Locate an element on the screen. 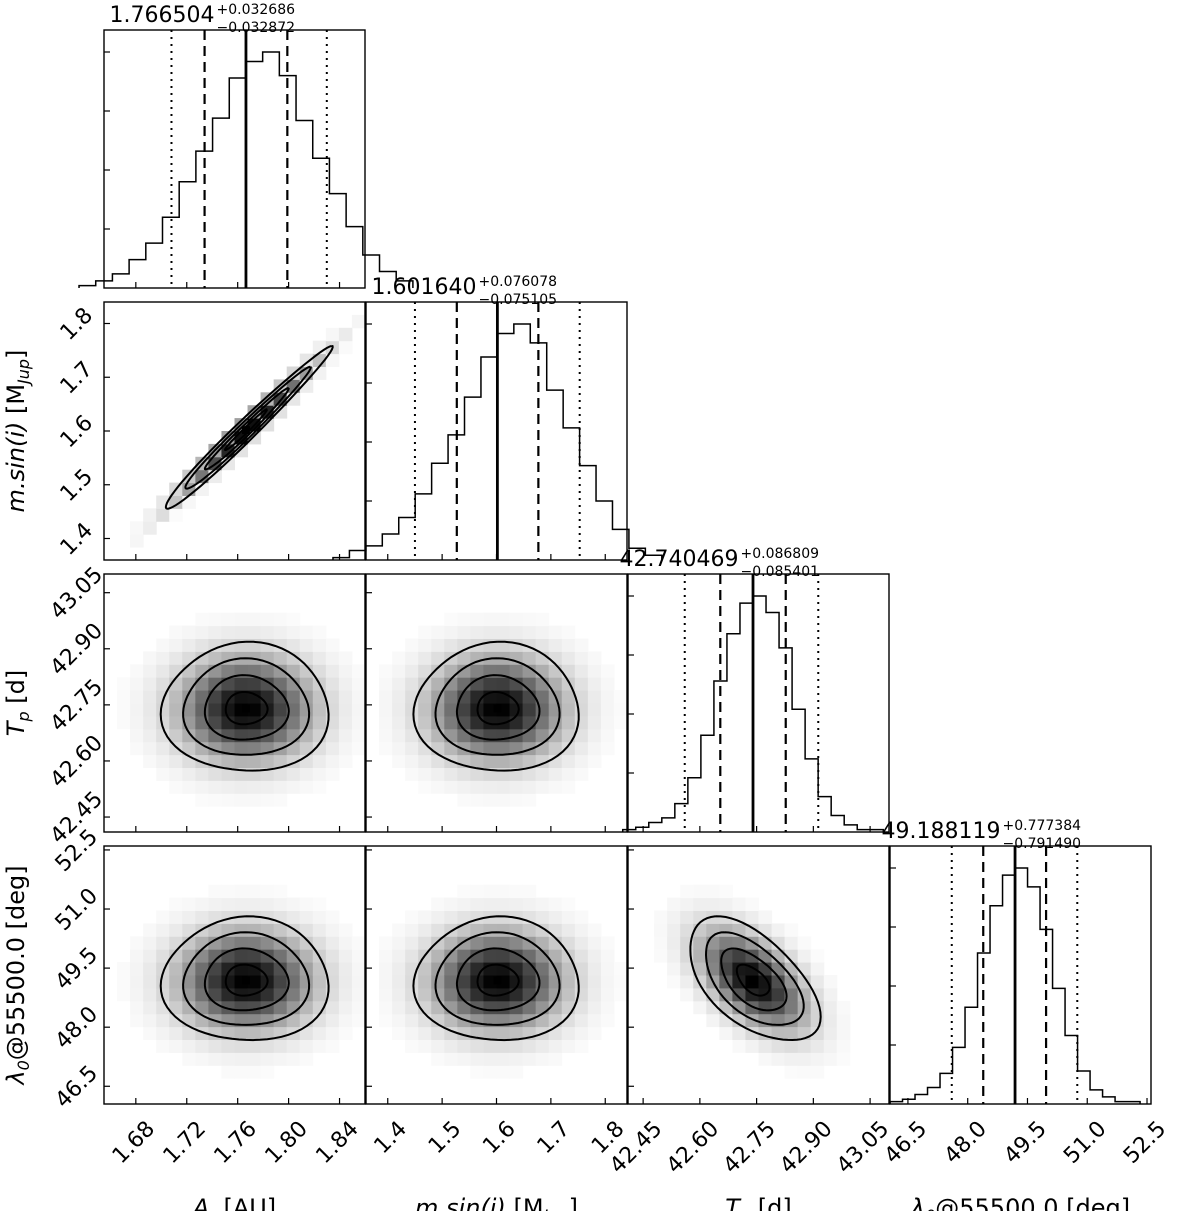  density-panel-msini-lambda0 is located at coordinates (496, 975).